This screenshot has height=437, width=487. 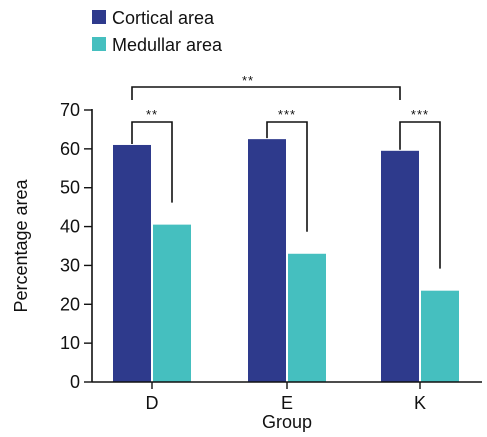 What do you see at coordinates (266, 93) in the screenshot?
I see `bracket-d-k` at bounding box center [266, 93].